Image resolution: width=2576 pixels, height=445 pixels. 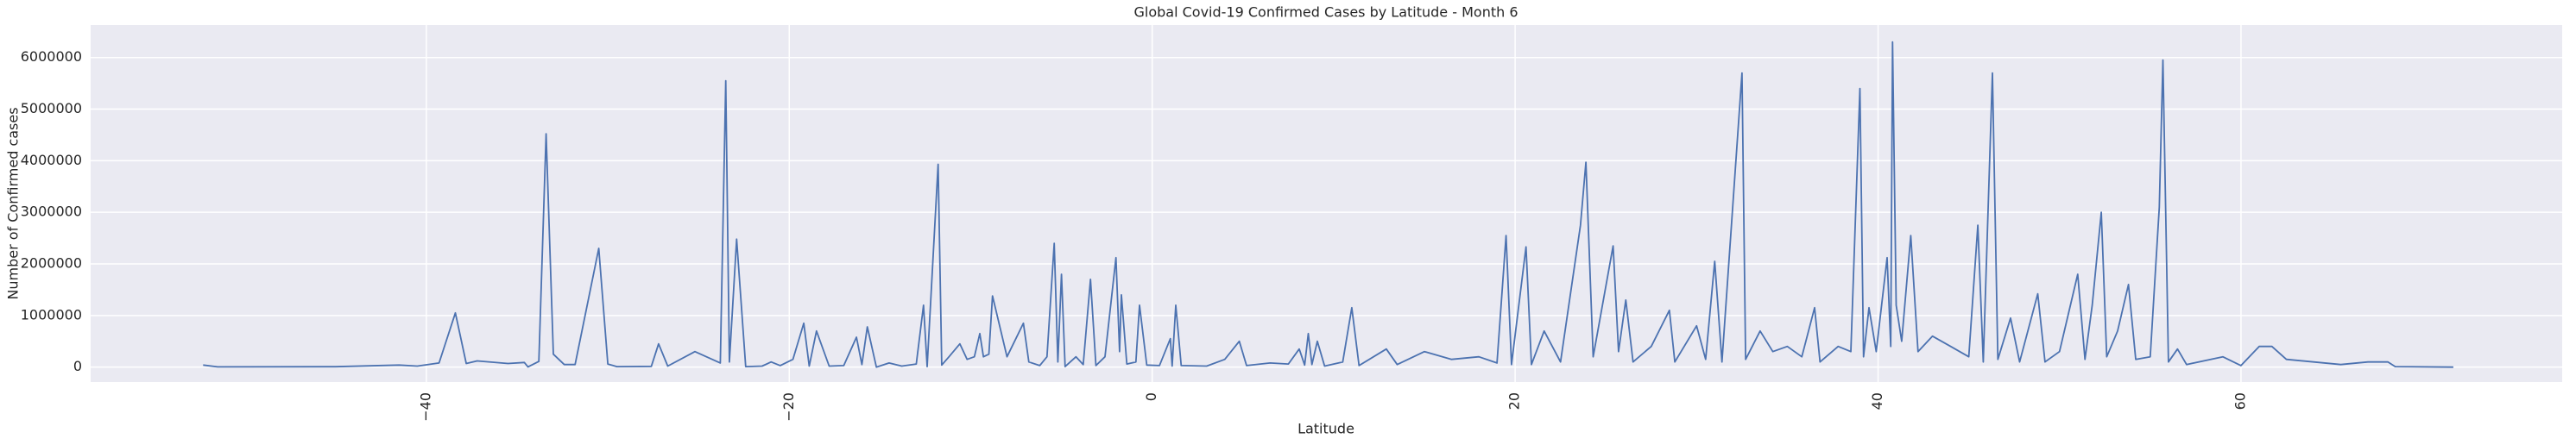 I want to click on y-tick-label: 0, so click(x=77, y=366).